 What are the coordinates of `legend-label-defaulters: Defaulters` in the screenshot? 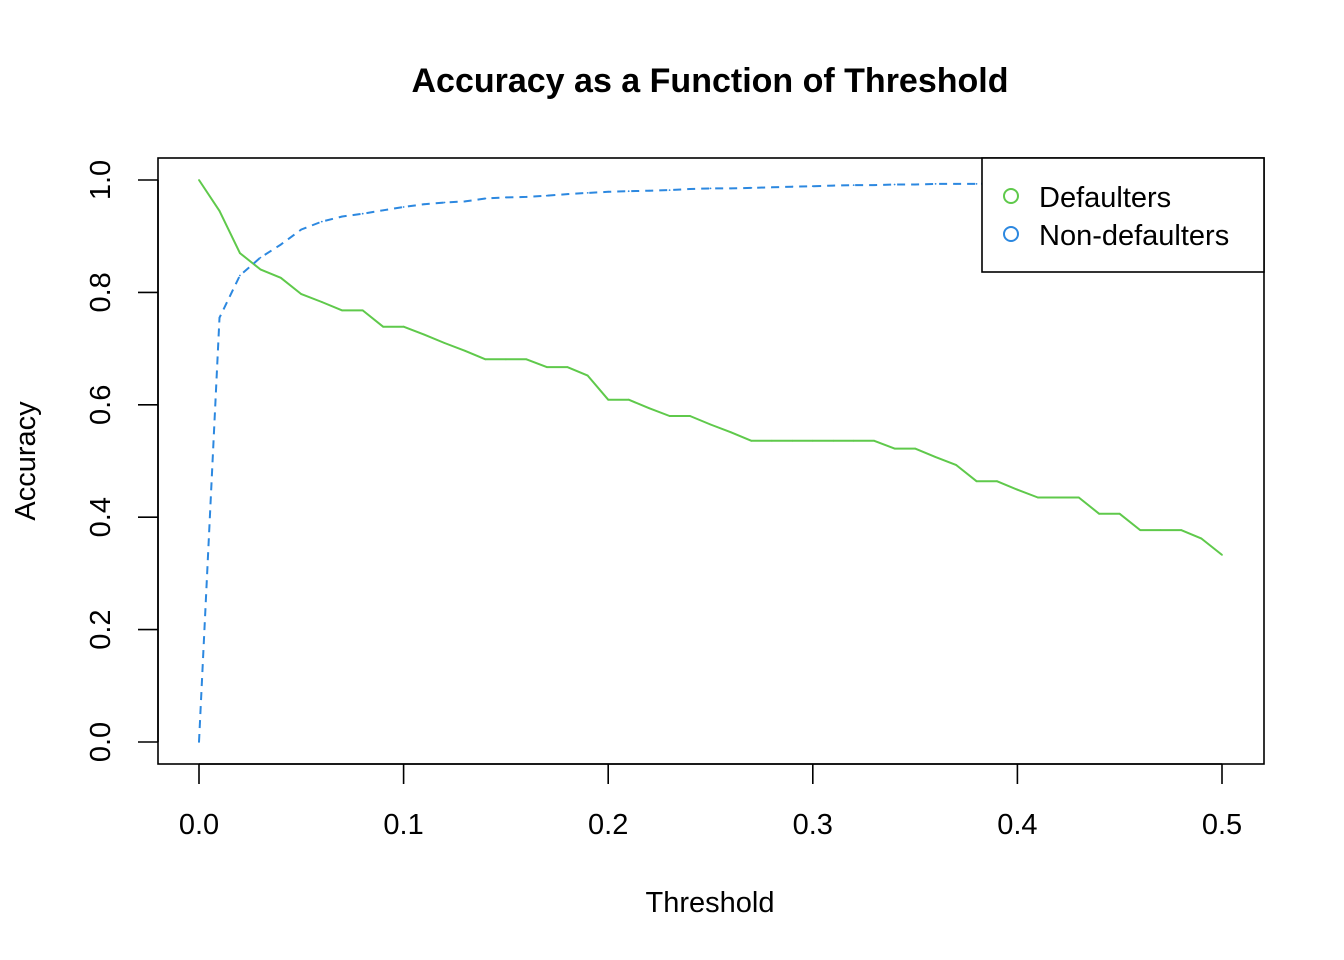 It's located at (1105, 198).